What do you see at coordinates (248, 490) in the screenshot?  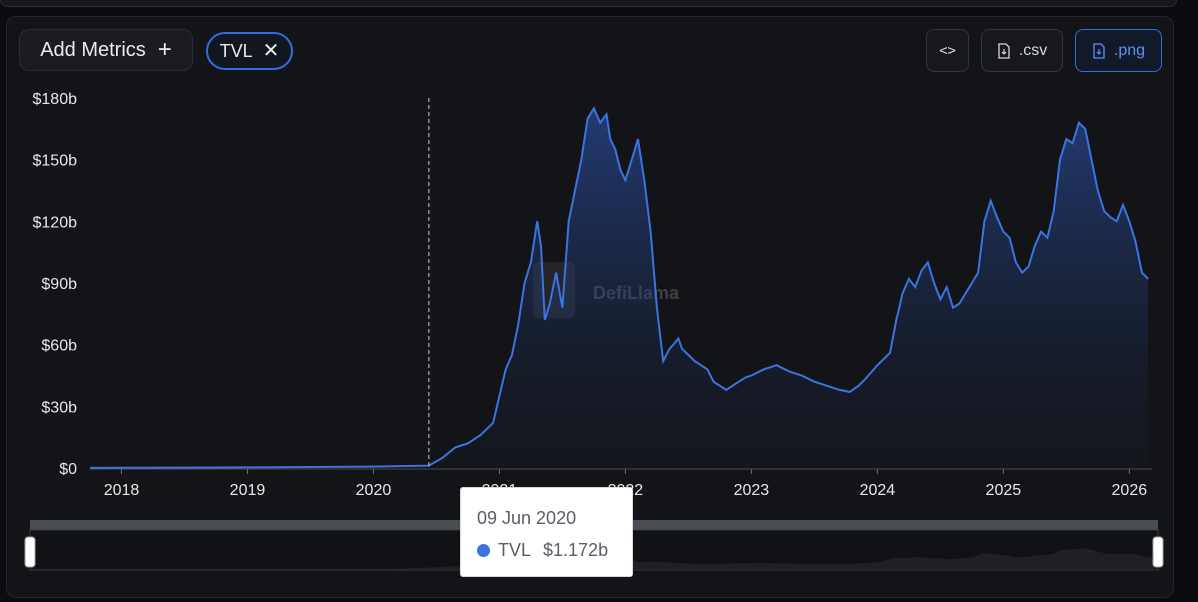 I see `x-tick-label: 2019` at bounding box center [248, 490].